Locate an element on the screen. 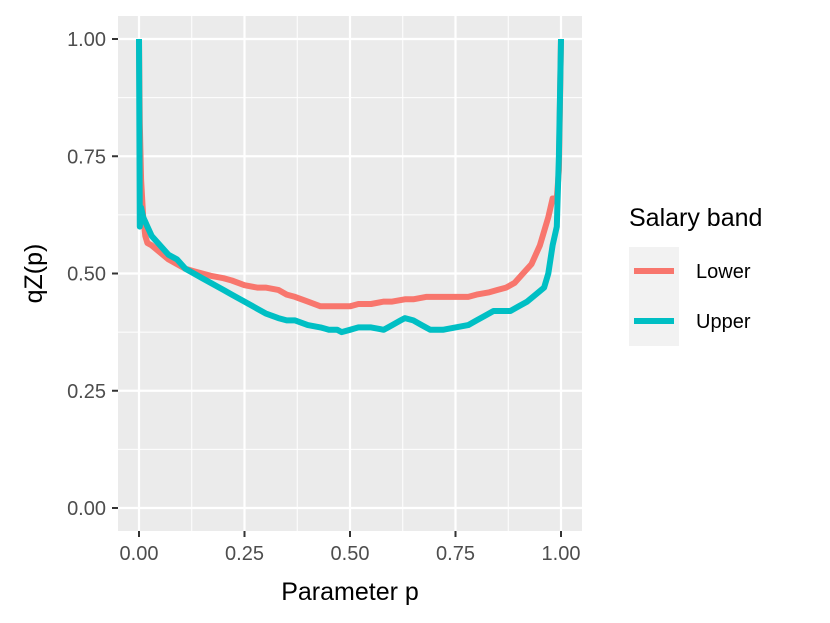  x-axis-title: Parameter p is located at coordinates (350, 592).